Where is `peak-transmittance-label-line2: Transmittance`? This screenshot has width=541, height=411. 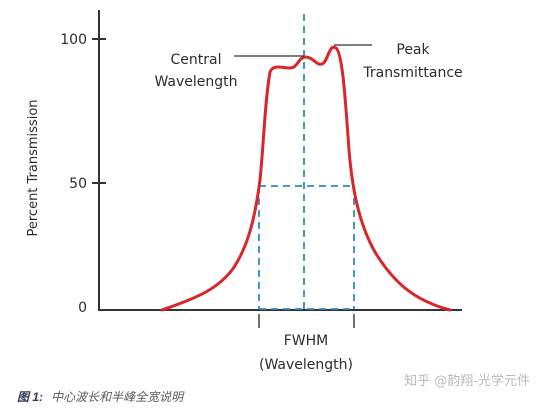
peak-transmittance-label-line2: Transmittance is located at coordinates (412, 73).